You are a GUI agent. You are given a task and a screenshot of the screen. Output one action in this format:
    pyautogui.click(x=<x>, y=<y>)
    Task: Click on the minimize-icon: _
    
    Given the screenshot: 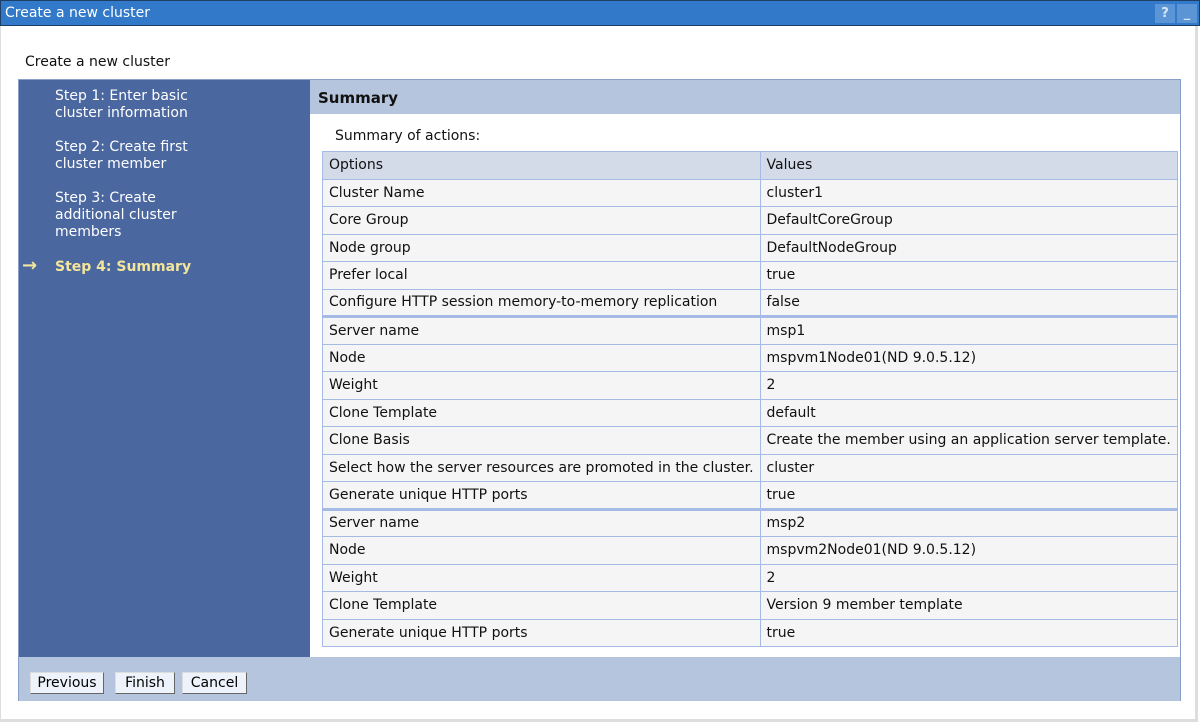 What is the action you would take?
    pyautogui.click(x=1187, y=13)
    